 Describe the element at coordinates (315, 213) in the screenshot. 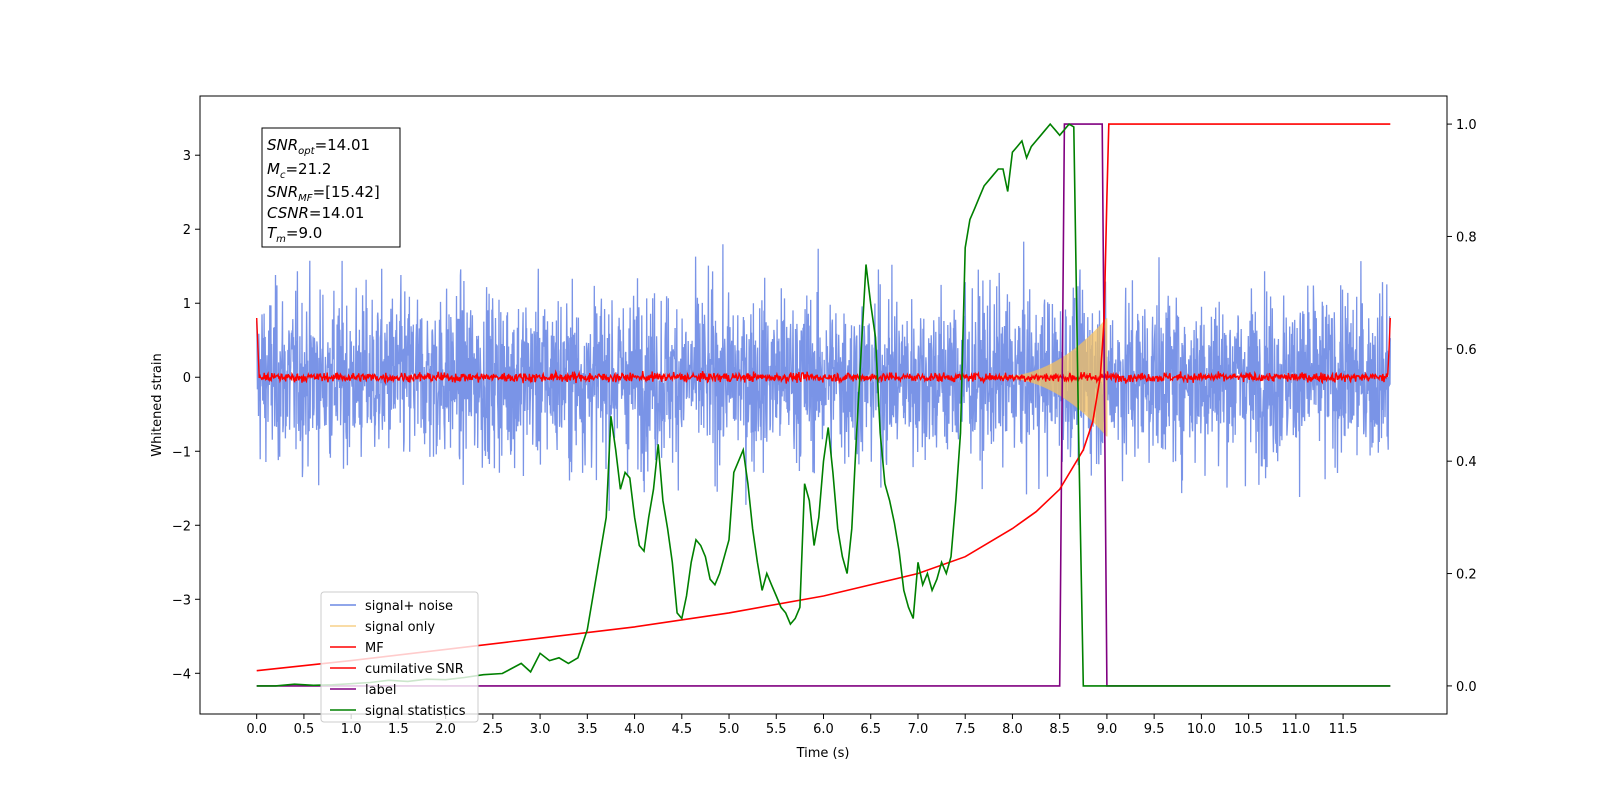

I see `info-csnr: CSNR=14.01` at that location.